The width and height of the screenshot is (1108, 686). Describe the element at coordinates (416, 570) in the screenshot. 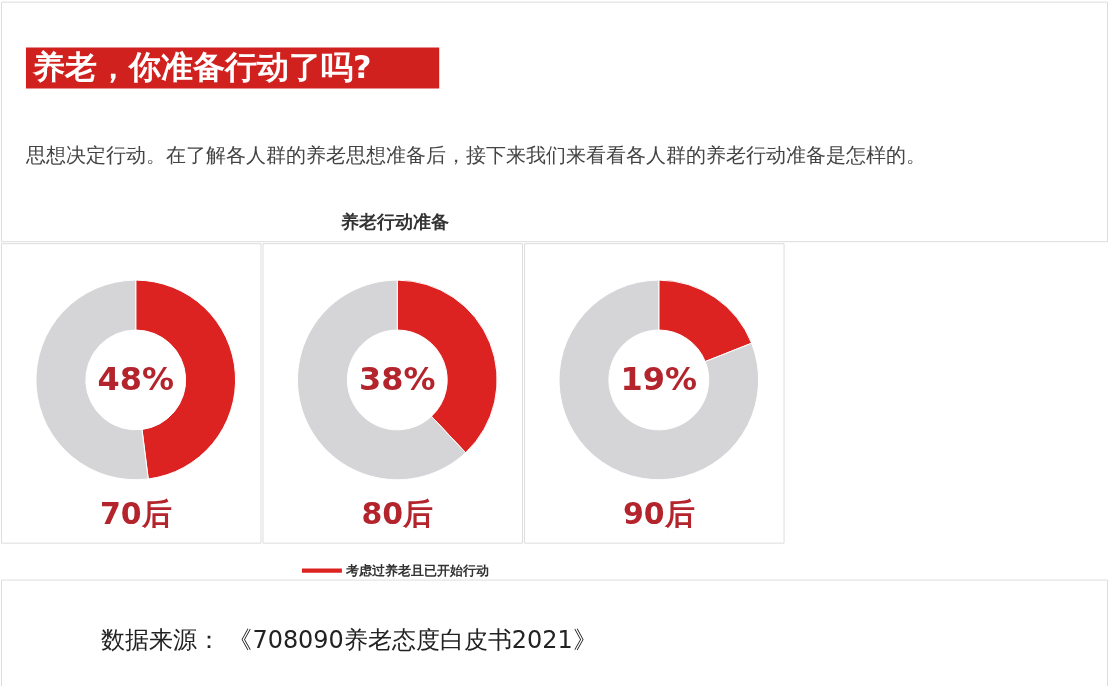

I see `legend-label: 考虑过养老且已开始行动` at that location.